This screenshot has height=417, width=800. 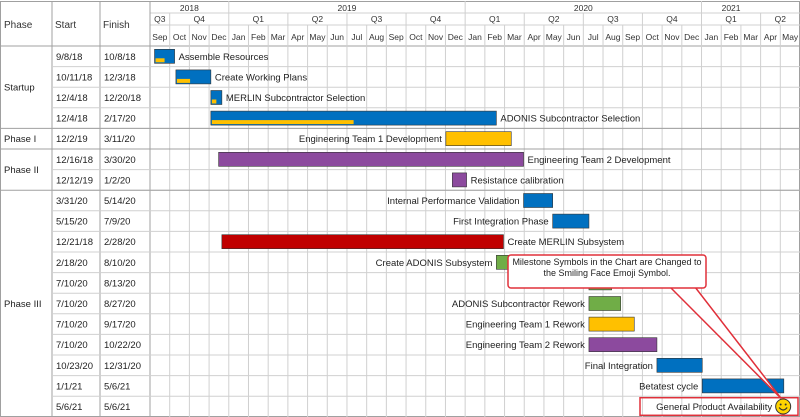 I want to click on task-start-date: 9/8/18, so click(x=69, y=57).